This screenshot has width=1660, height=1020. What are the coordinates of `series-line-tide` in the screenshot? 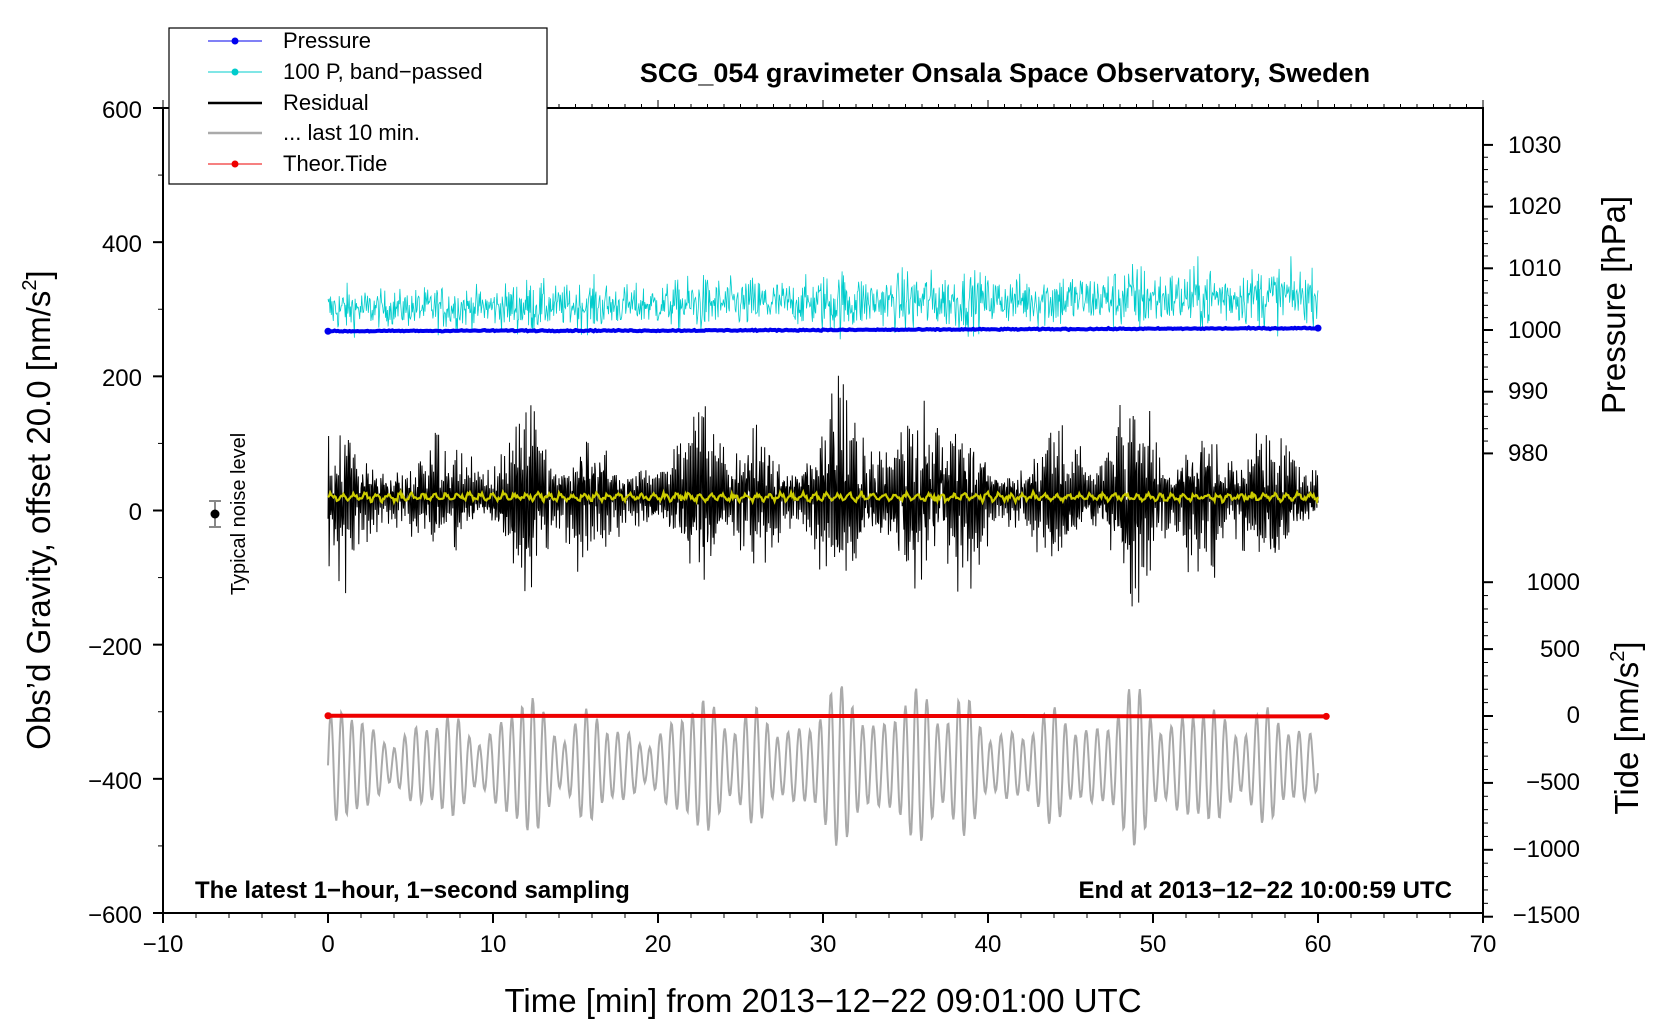 It's located at (827, 716).